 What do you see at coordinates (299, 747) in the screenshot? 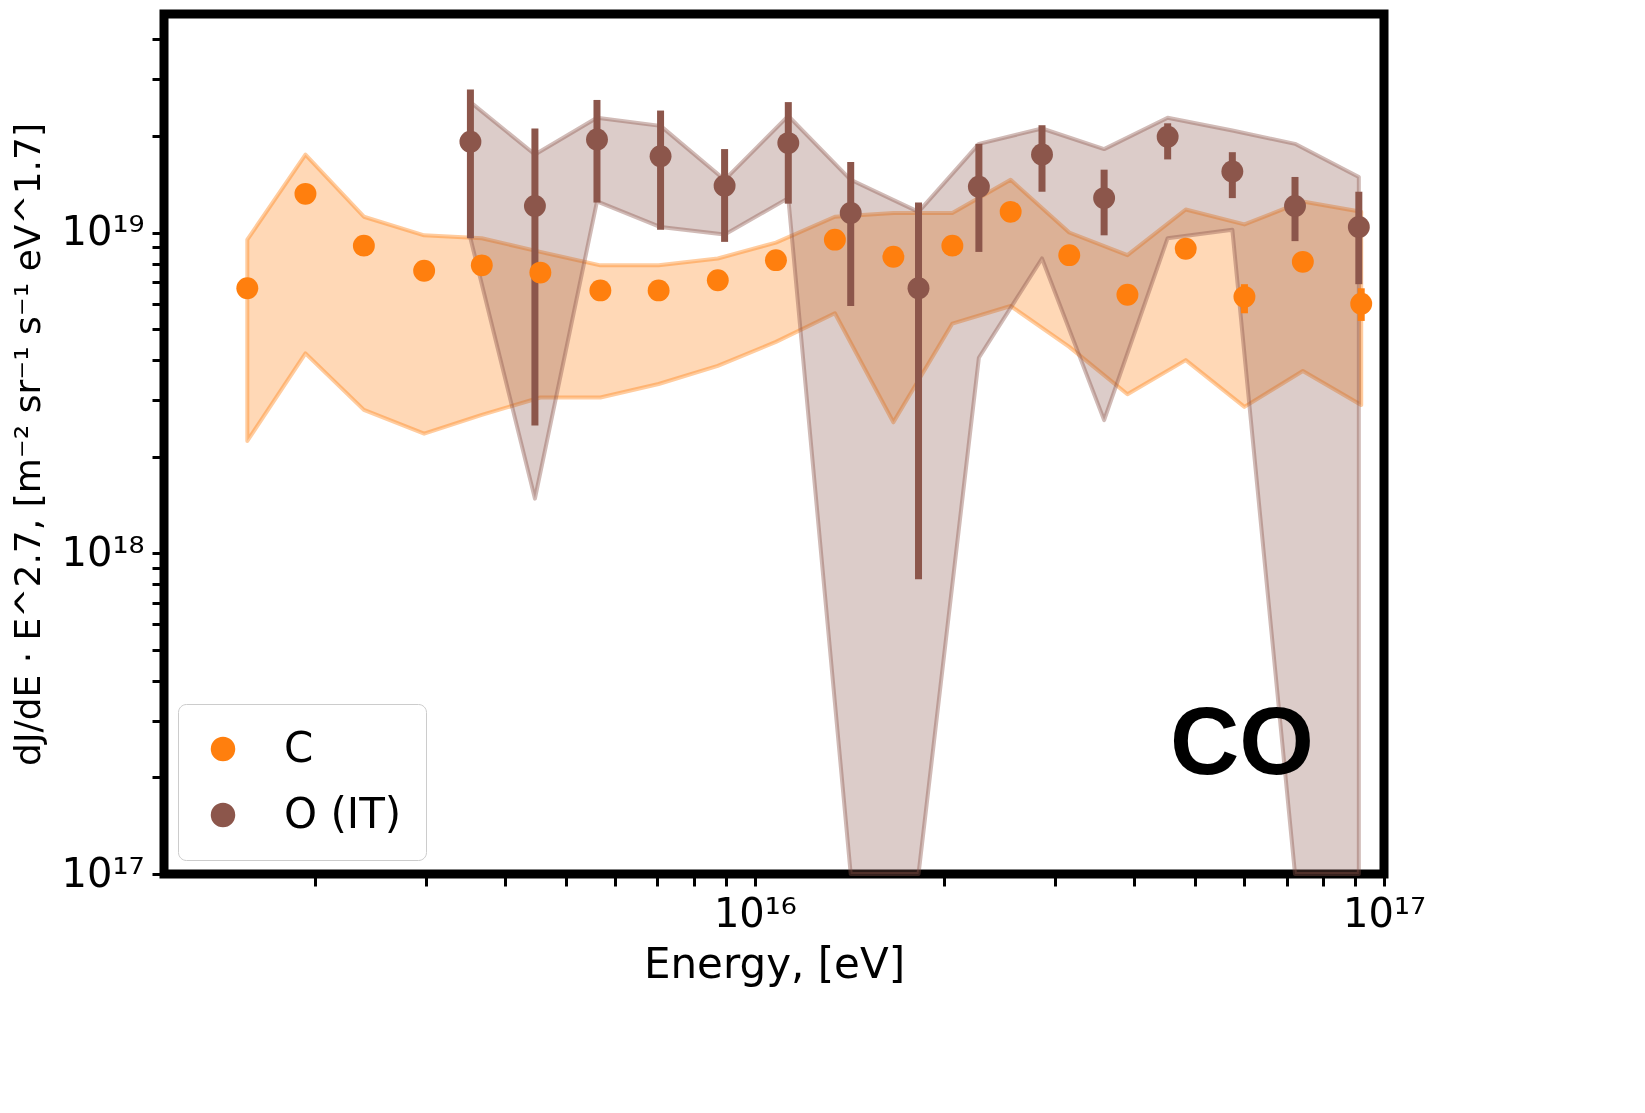
I see `legend-label: C` at bounding box center [299, 747].